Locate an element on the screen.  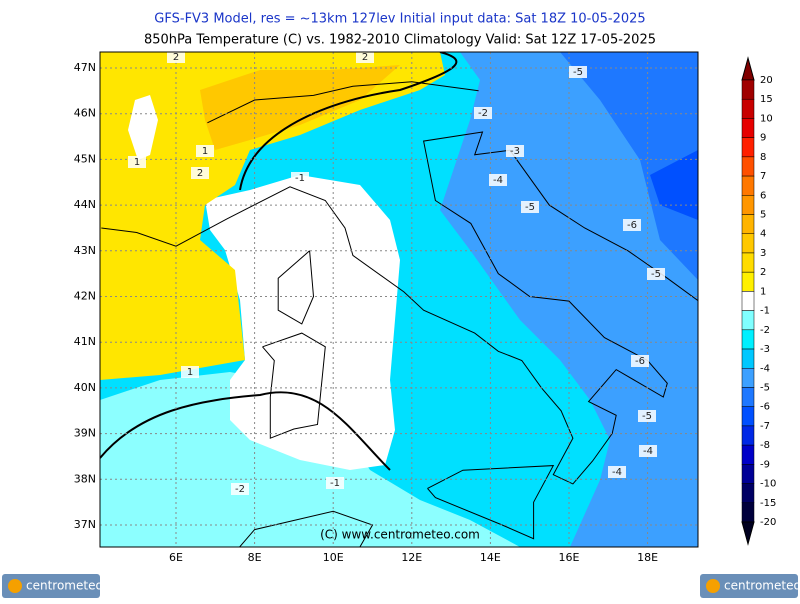
field-blue-dark is located at coordinates (629, 166).